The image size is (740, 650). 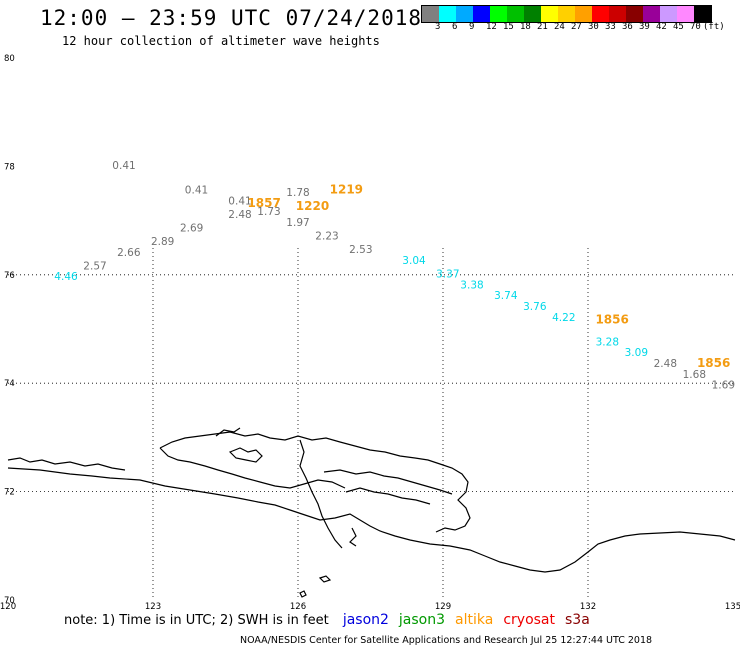 I want to click on satellite-legend-jason2: jason2, so click(x=365, y=620).